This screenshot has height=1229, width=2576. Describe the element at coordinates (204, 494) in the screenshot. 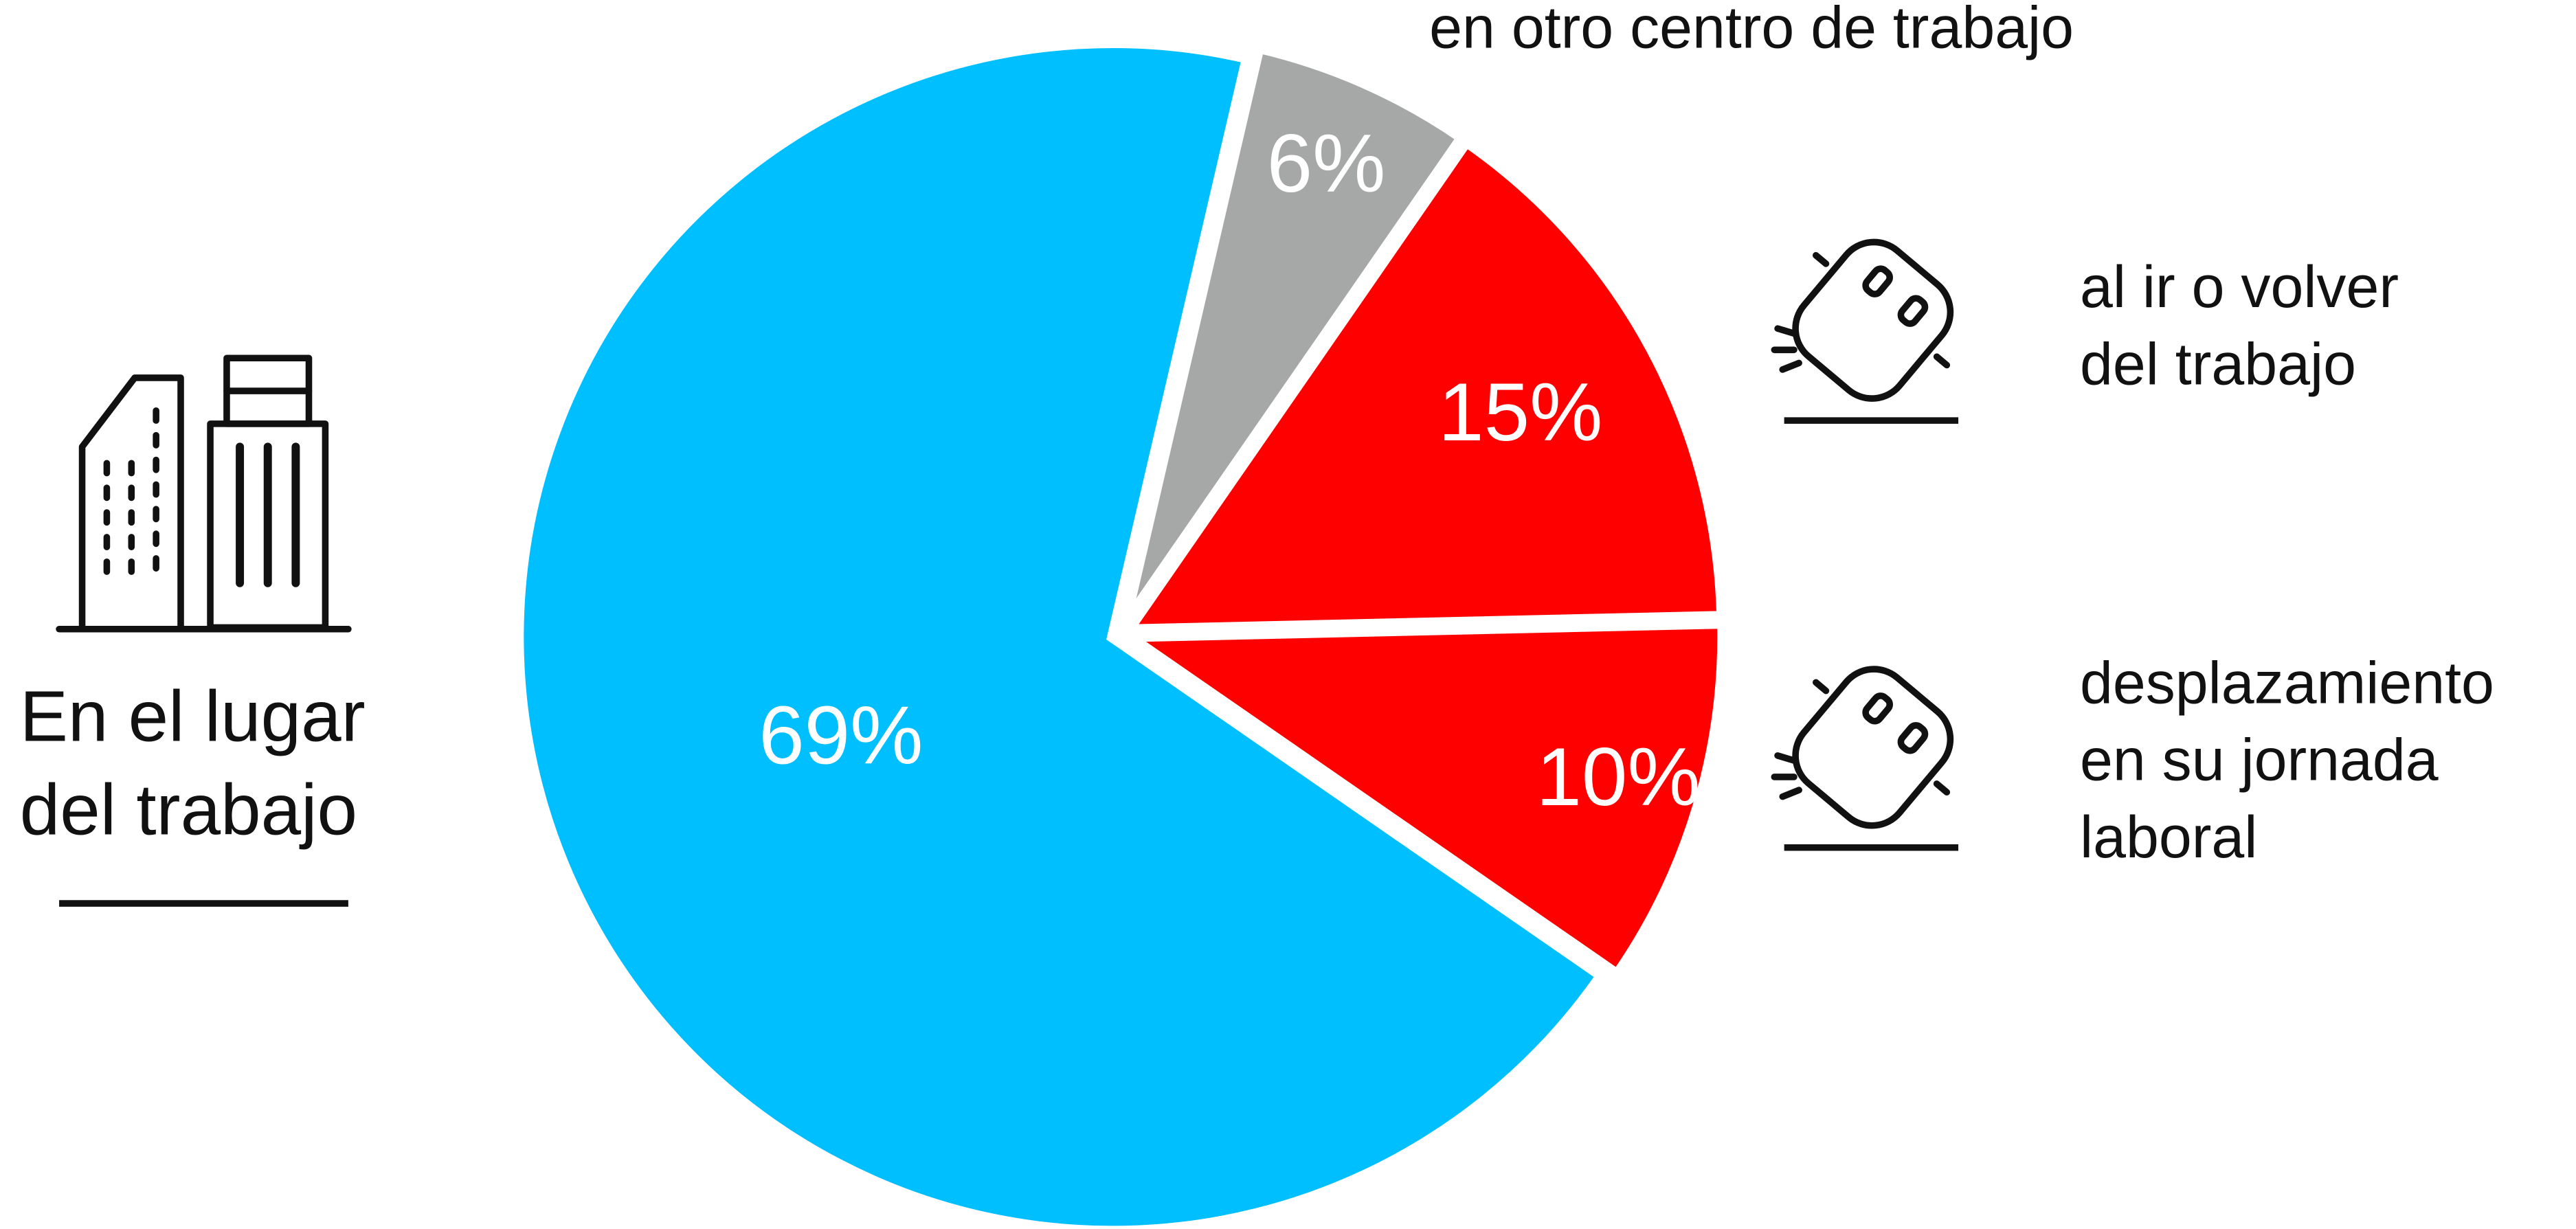

I see `building-icon` at that location.